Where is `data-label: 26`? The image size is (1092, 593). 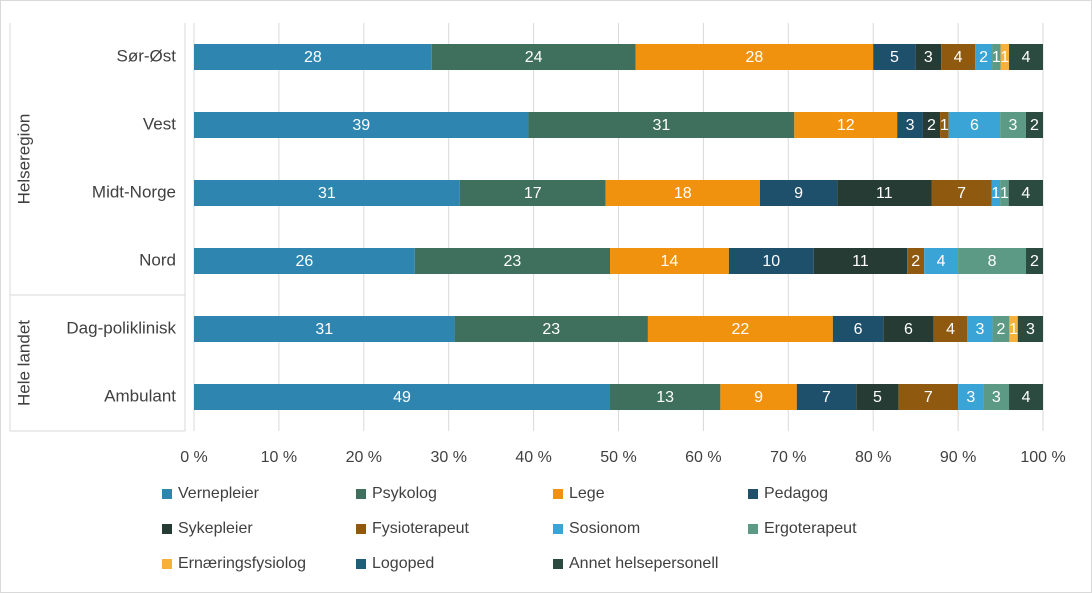
data-label: 26 is located at coordinates (304, 261).